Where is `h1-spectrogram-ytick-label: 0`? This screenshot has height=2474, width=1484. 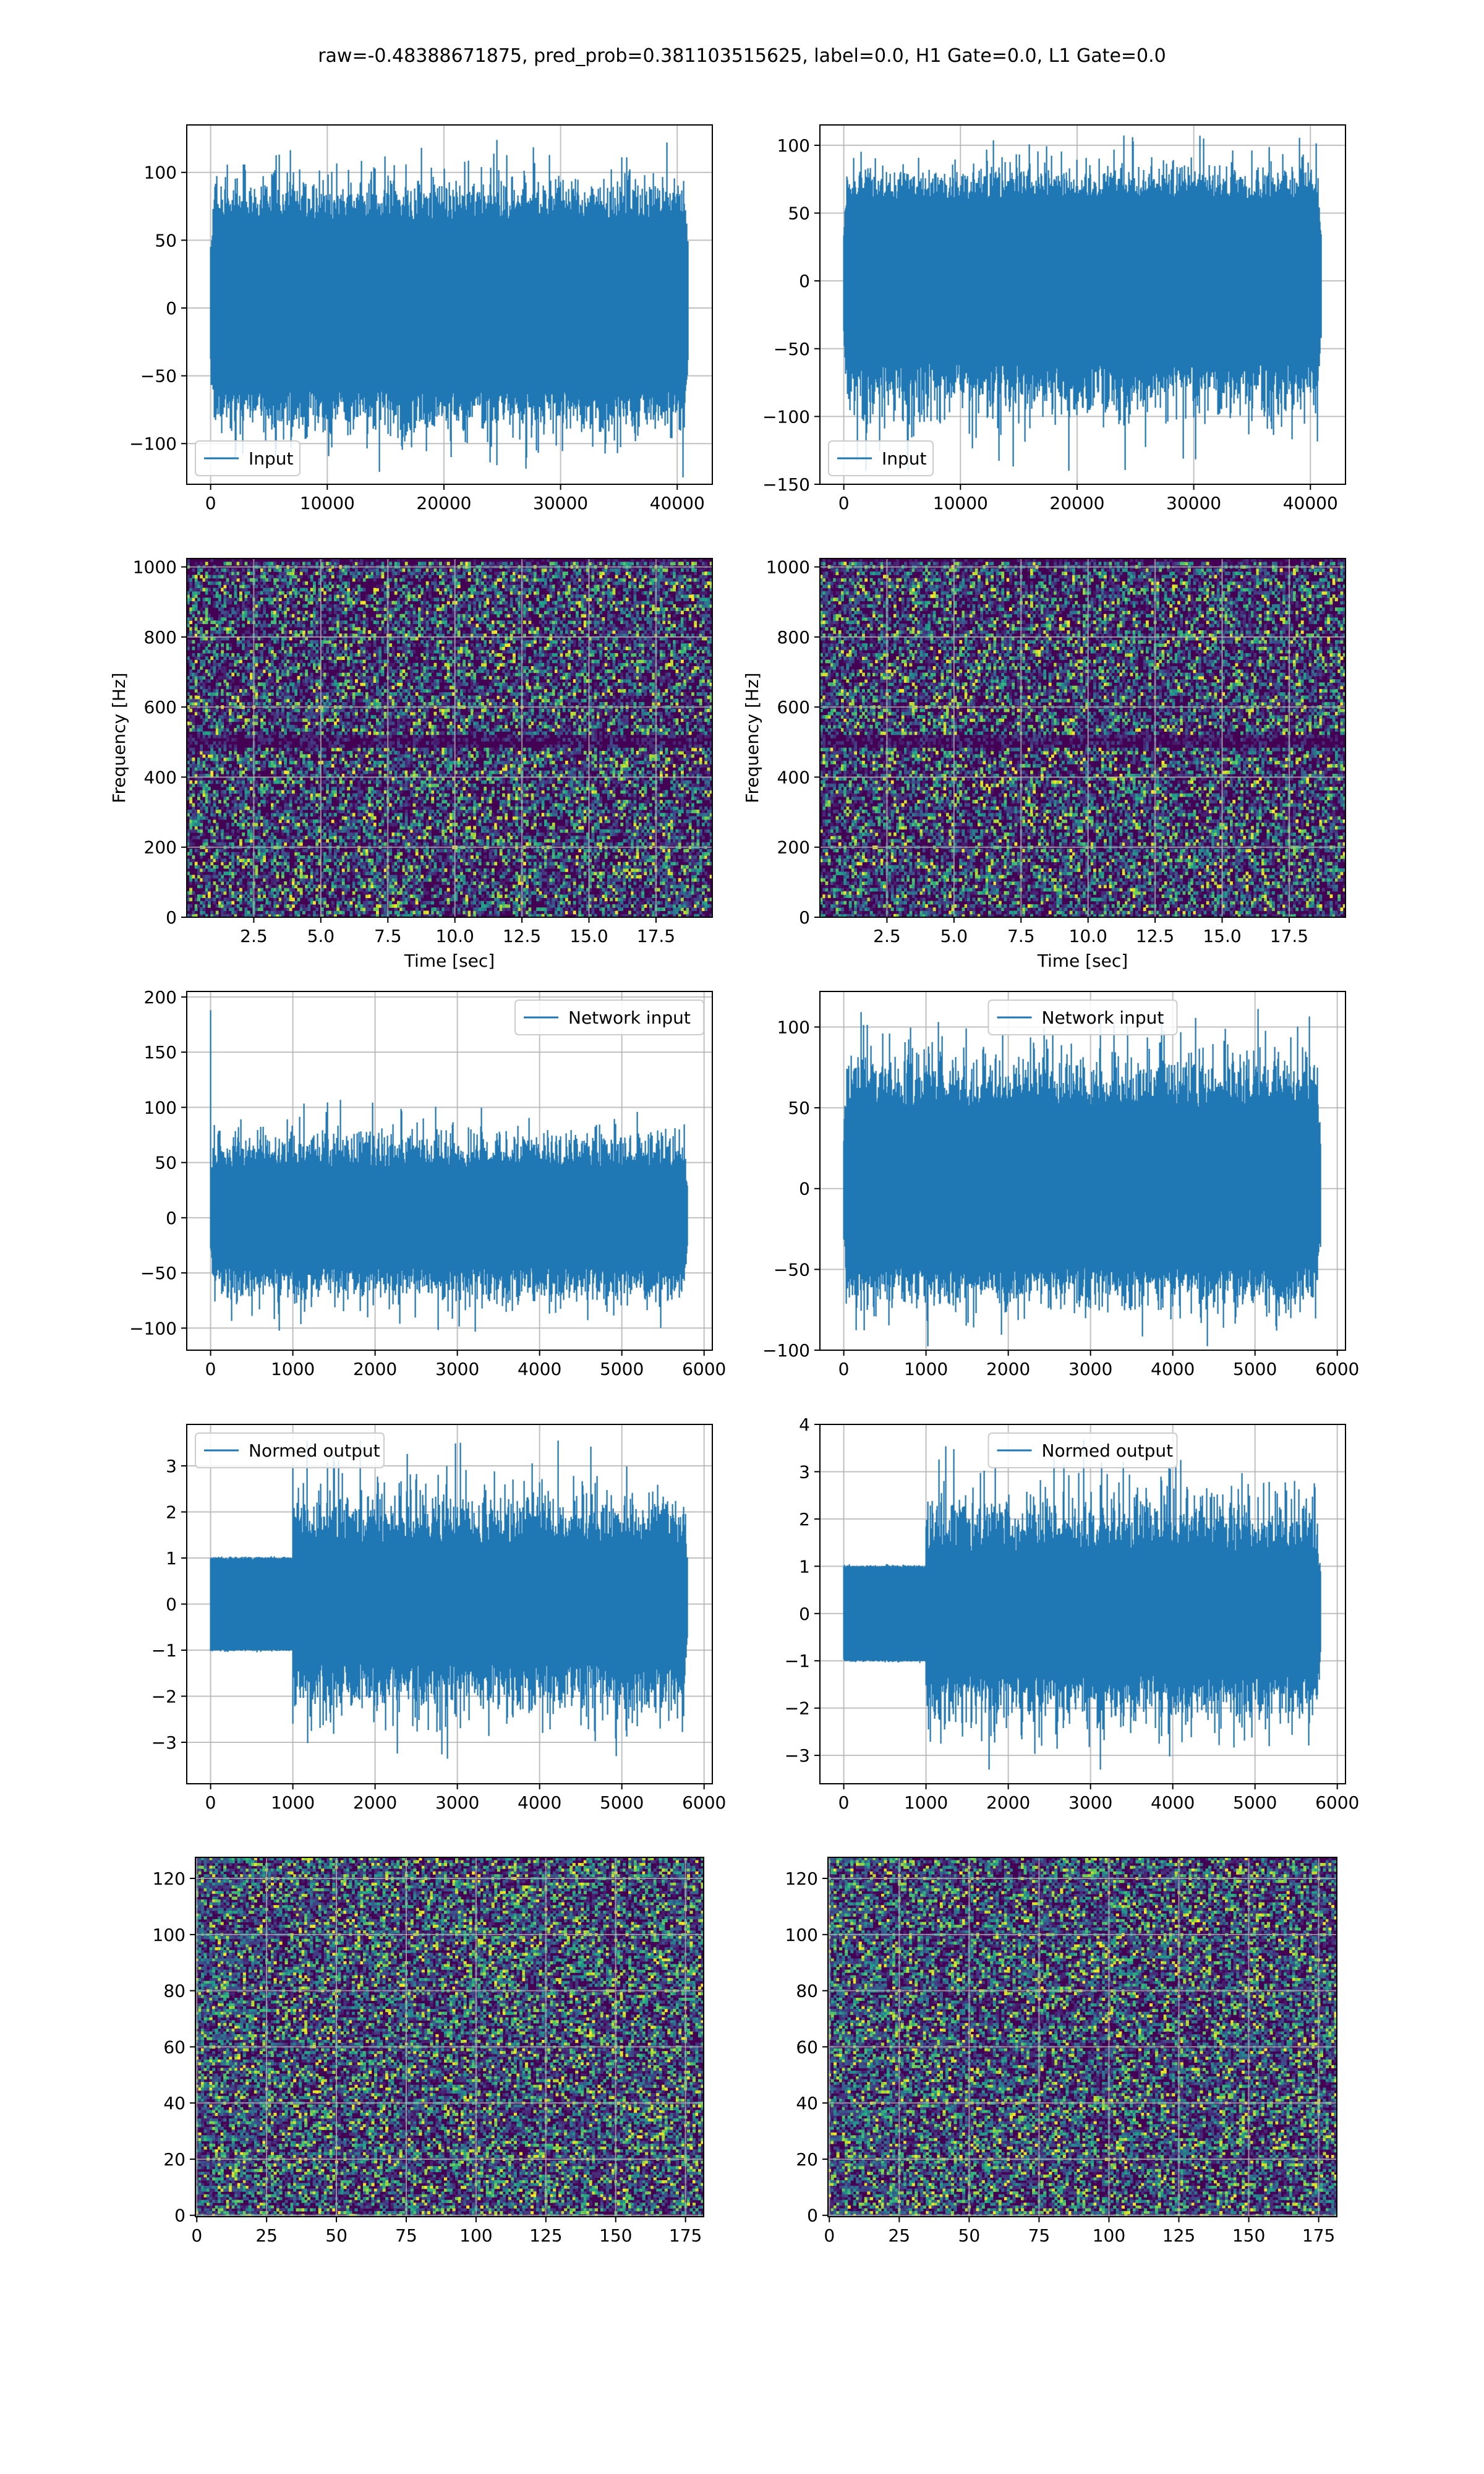
h1-spectrogram-ytick-label: 0 is located at coordinates (171, 917).